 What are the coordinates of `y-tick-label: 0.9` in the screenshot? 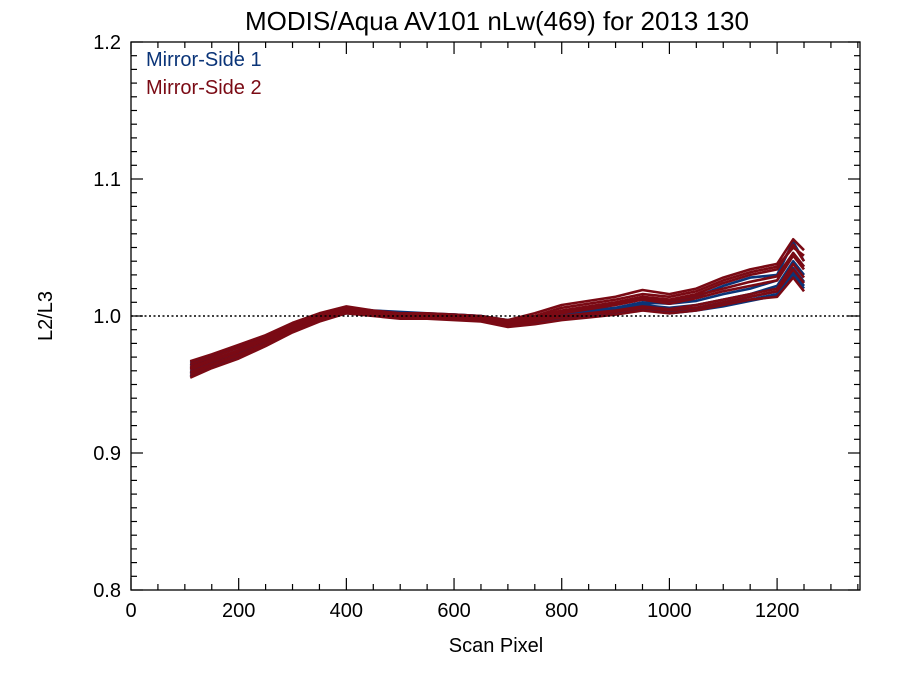 It's located at (107, 454).